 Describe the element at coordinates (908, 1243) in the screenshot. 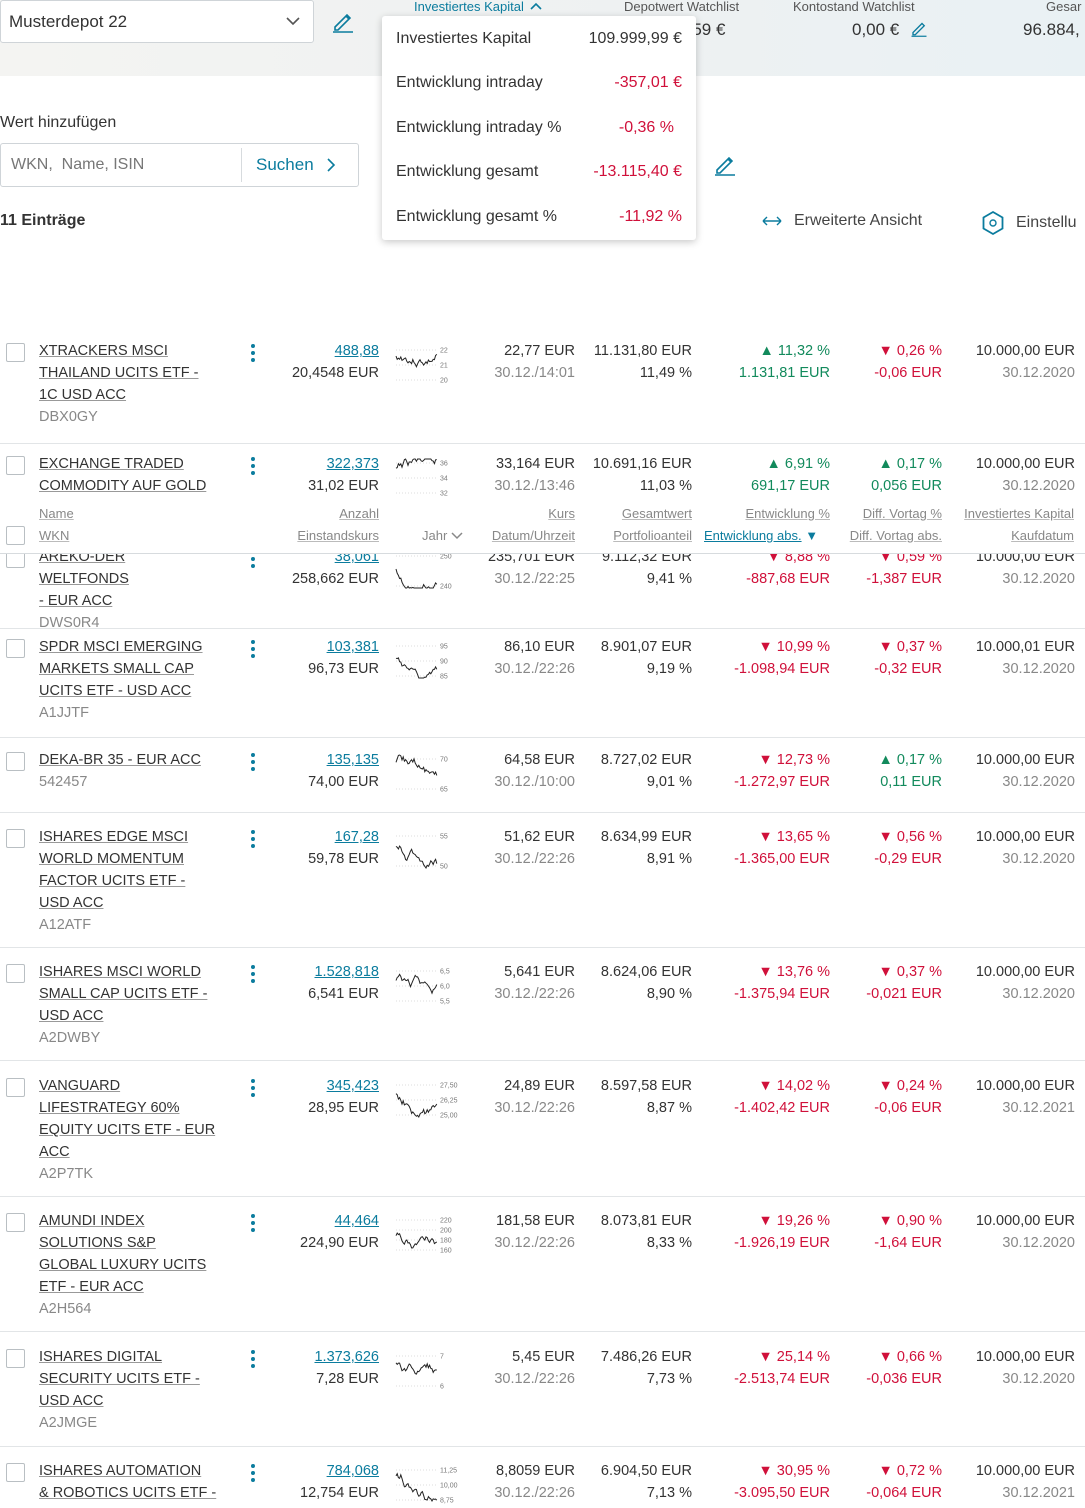

I see `diff-abs-value: -1,64 EUR` at that location.